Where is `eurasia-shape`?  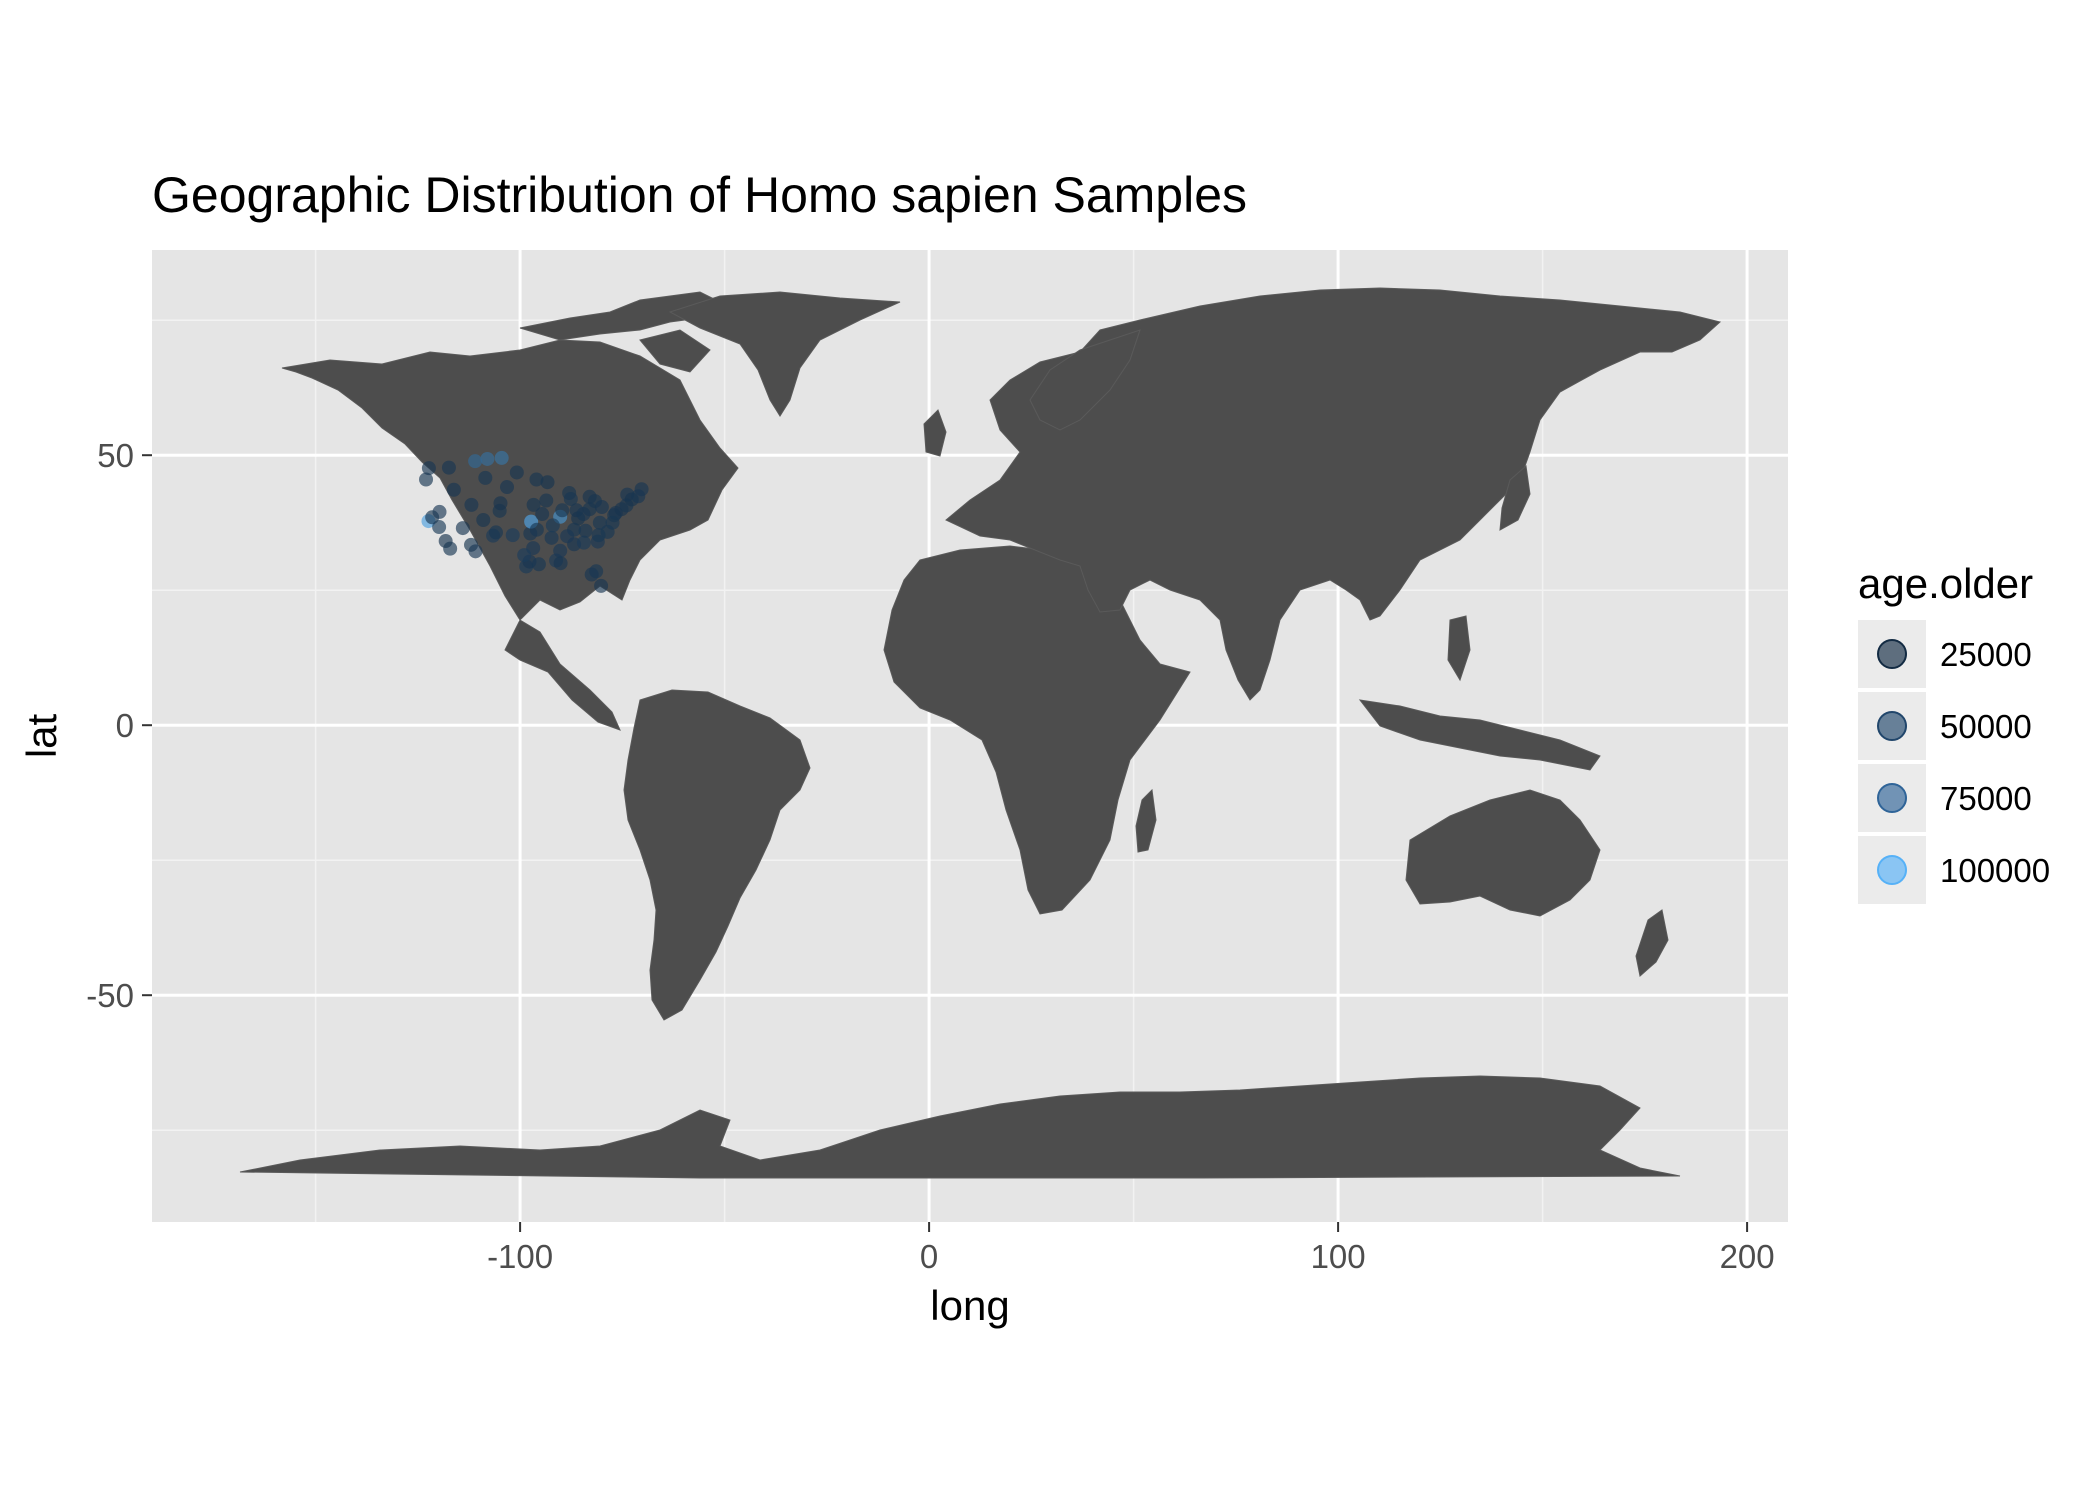 eurasia-shape is located at coordinates (1333, 494).